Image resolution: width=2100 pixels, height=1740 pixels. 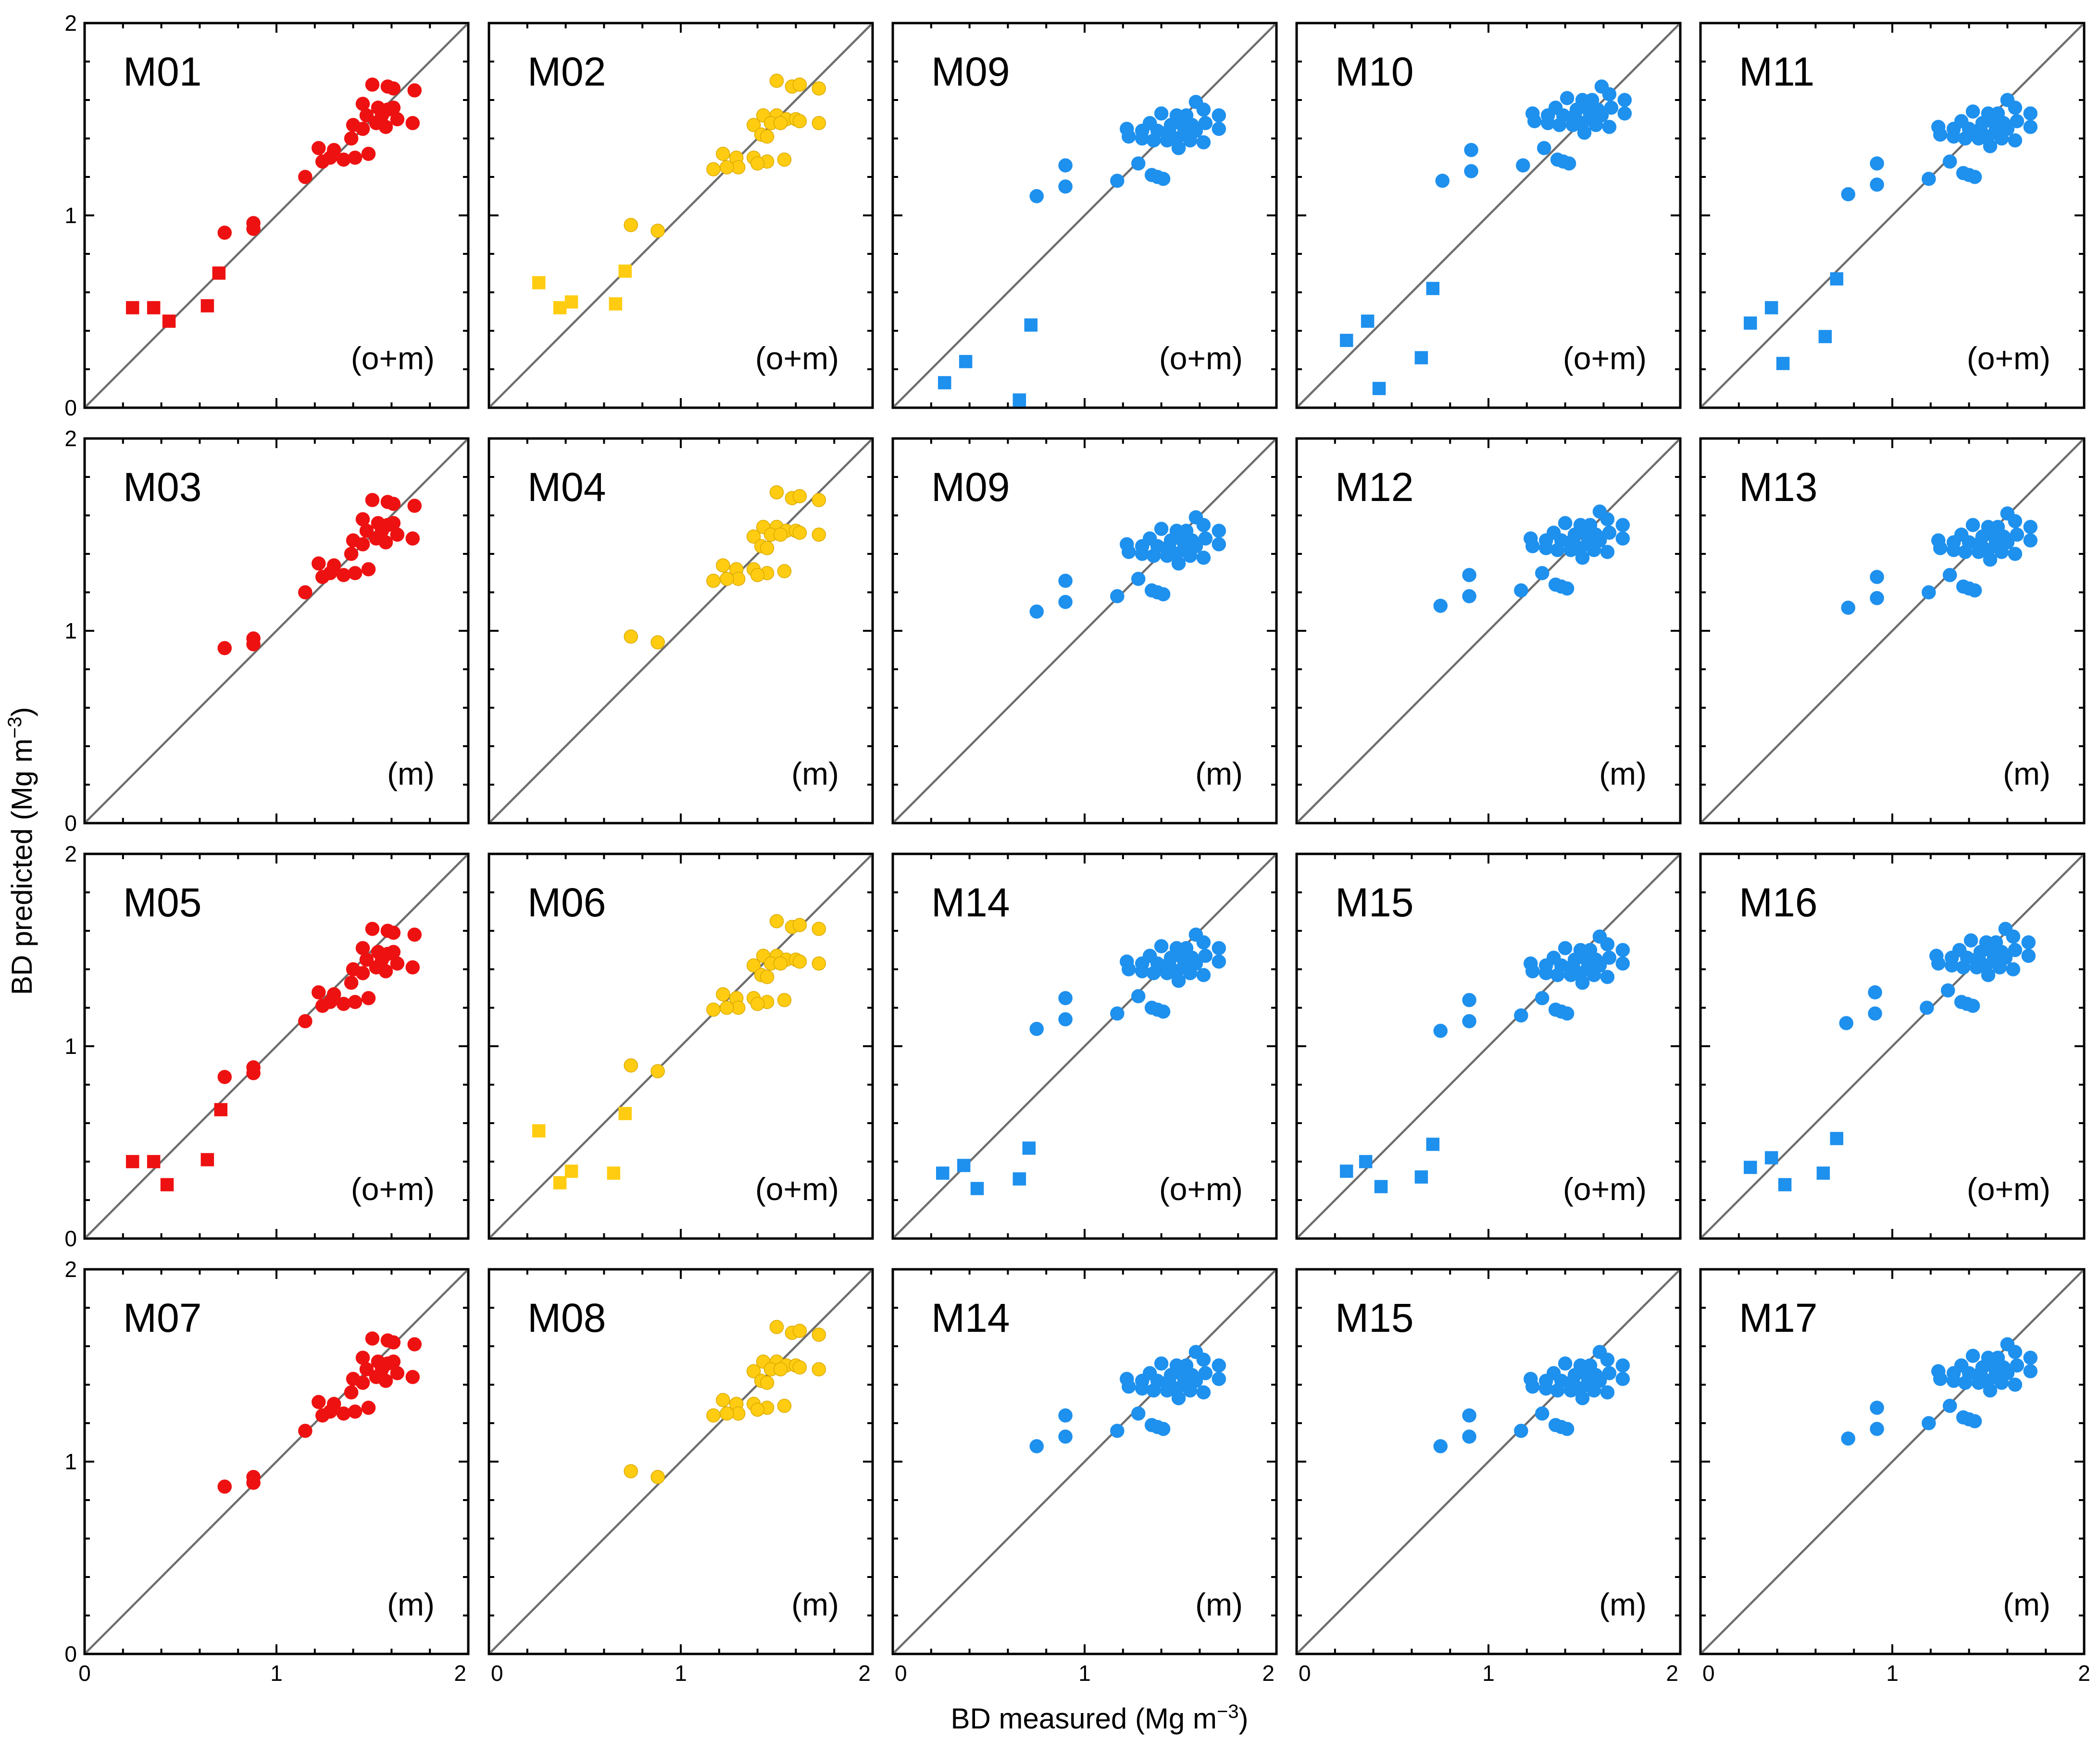 What do you see at coordinates (85, 1673) in the screenshot?
I see `x-tick-label: 0` at bounding box center [85, 1673].